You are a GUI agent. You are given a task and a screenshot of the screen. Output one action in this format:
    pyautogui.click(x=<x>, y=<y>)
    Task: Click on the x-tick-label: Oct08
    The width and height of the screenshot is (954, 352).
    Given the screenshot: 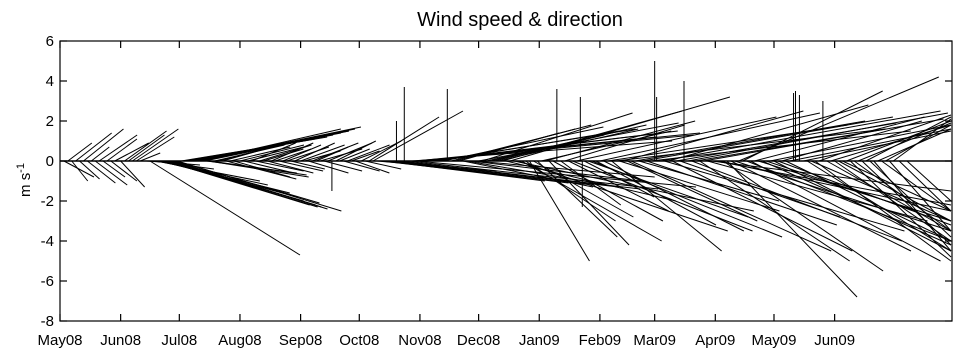 What is the action you would take?
    pyautogui.click(x=359, y=340)
    